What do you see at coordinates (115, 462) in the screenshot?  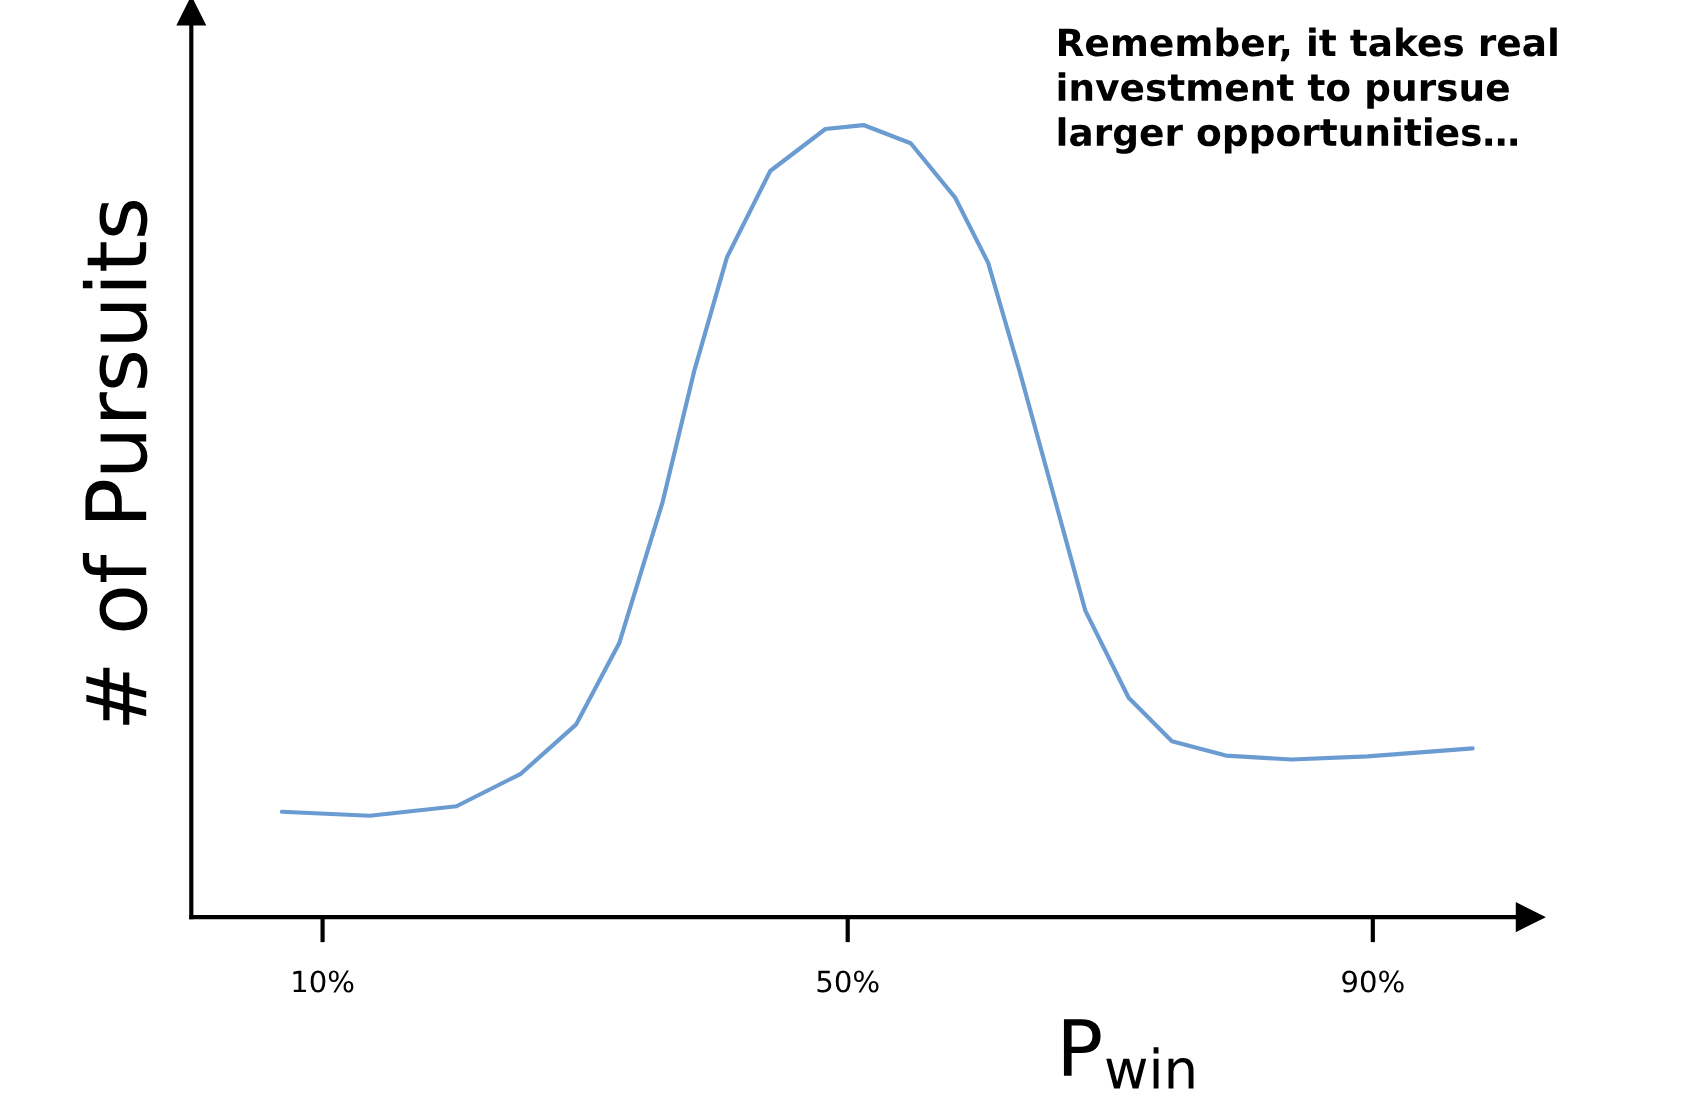 I see `y-axis-title: # of Pursuits` at bounding box center [115, 462].